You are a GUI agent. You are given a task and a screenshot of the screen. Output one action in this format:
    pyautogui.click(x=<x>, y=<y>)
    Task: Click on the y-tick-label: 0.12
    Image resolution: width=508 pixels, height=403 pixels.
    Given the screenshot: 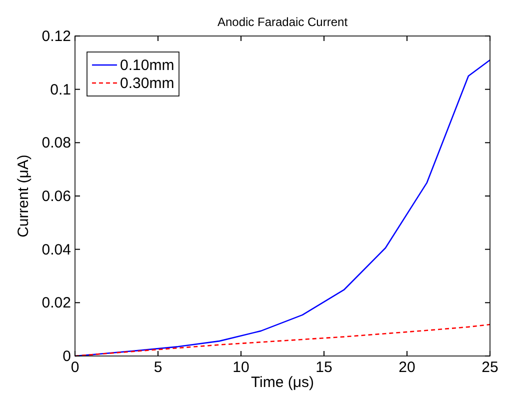 What is the action you would take?
    pyautogui.click(x=56, y=36)
    